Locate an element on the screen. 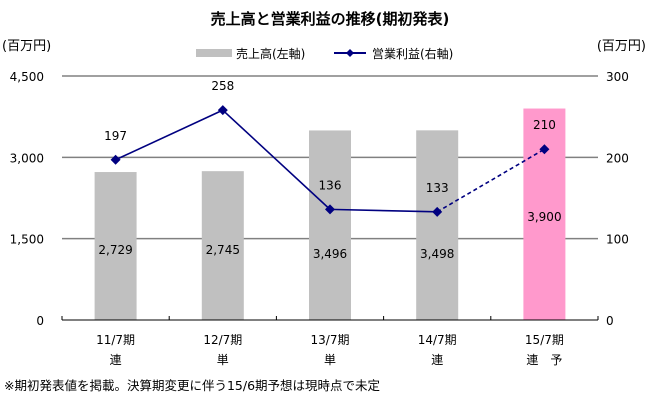 Image resolution: width=648 pixels, height=400 pixels. left-axis-unit: (百万円) is located at coordinates (26, 46).